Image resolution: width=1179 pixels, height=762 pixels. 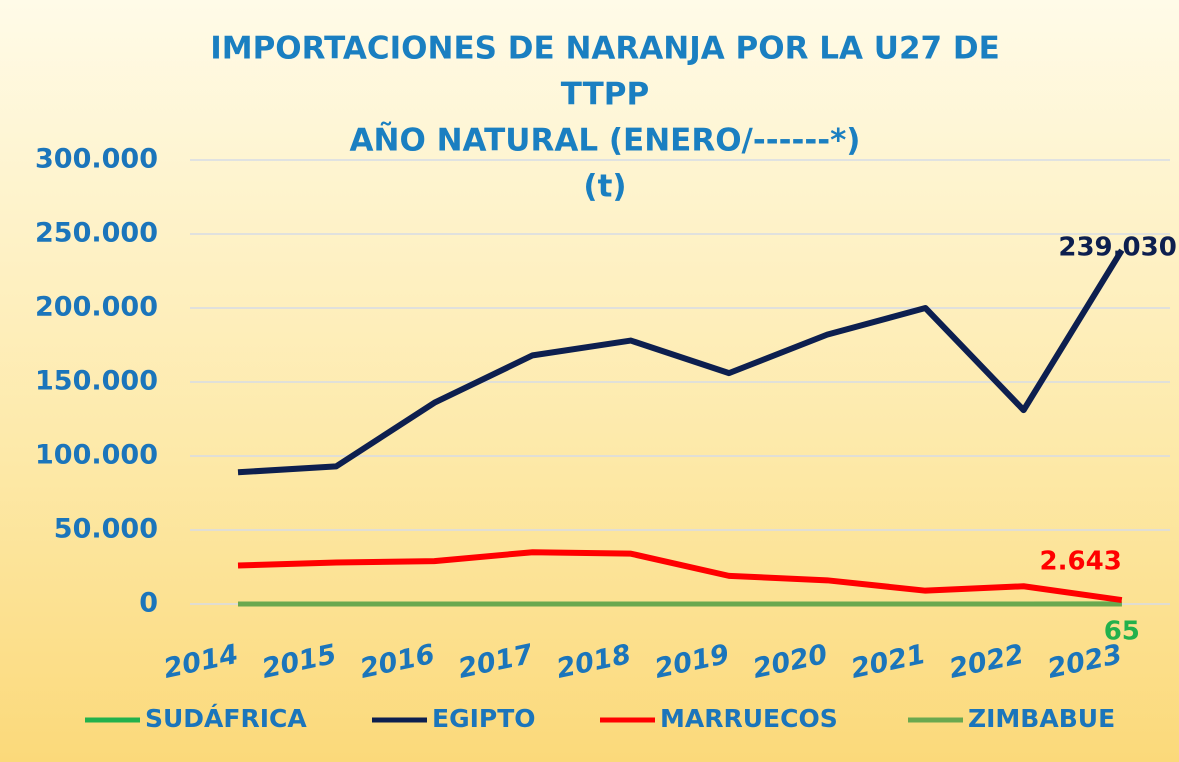 What do you see at coordinates (96, 455) in the screenshot?
I see `y-tick-label: 100.000` at bounding box center [96, 455].